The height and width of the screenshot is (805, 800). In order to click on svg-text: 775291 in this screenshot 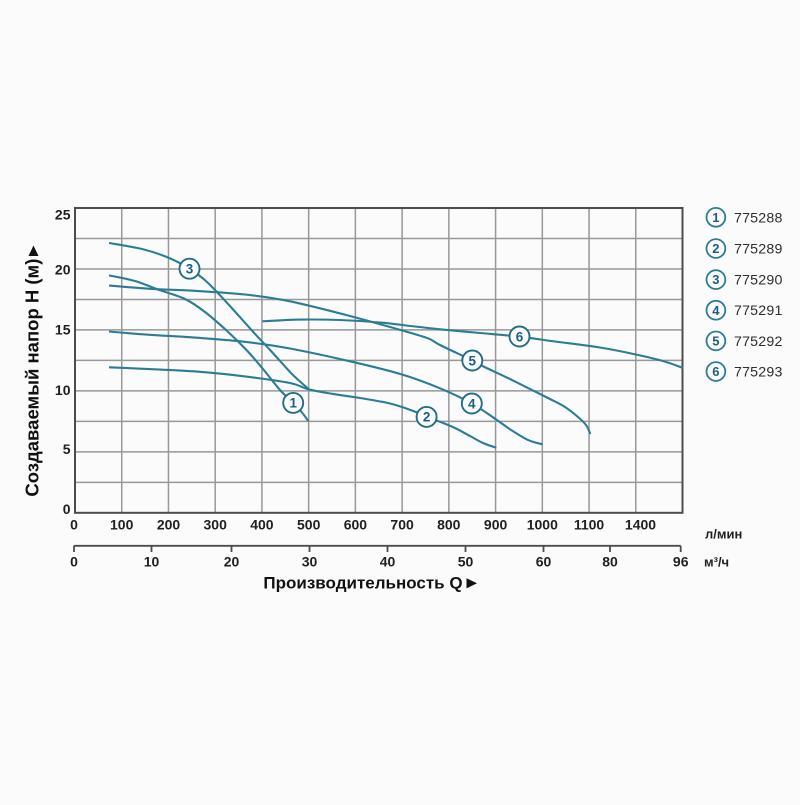, I will do `click(758, 311)`.